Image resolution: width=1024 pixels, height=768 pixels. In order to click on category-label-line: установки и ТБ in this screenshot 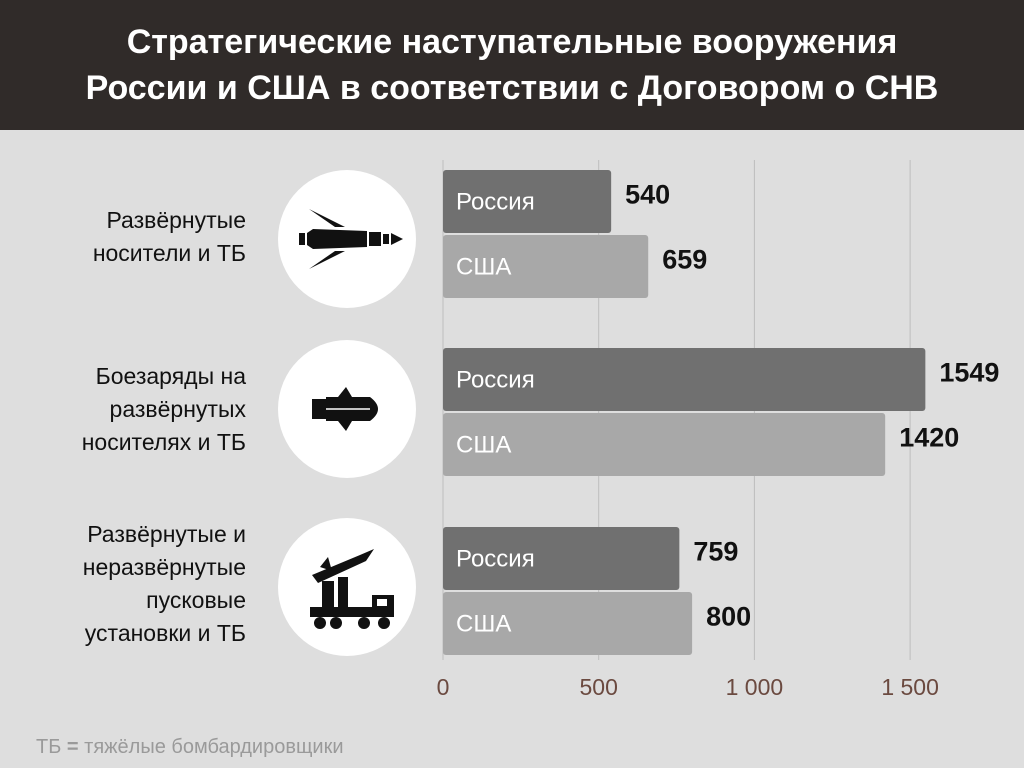, I will do `click(165, 633)`.